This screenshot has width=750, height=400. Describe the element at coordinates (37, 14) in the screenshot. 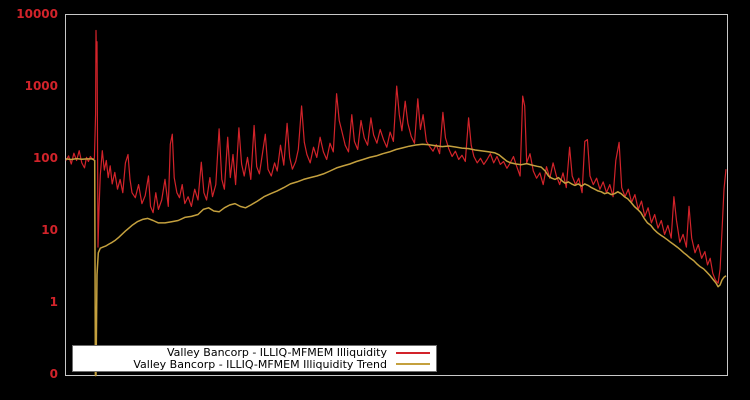

I see `y-tick-label-10000: 10000` at that location.